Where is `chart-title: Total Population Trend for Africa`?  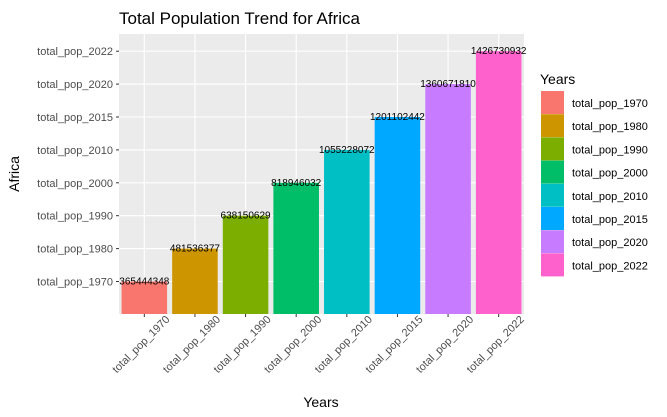
chart-title: Total Population Trend for Africa is located at coordinates (240, 18).